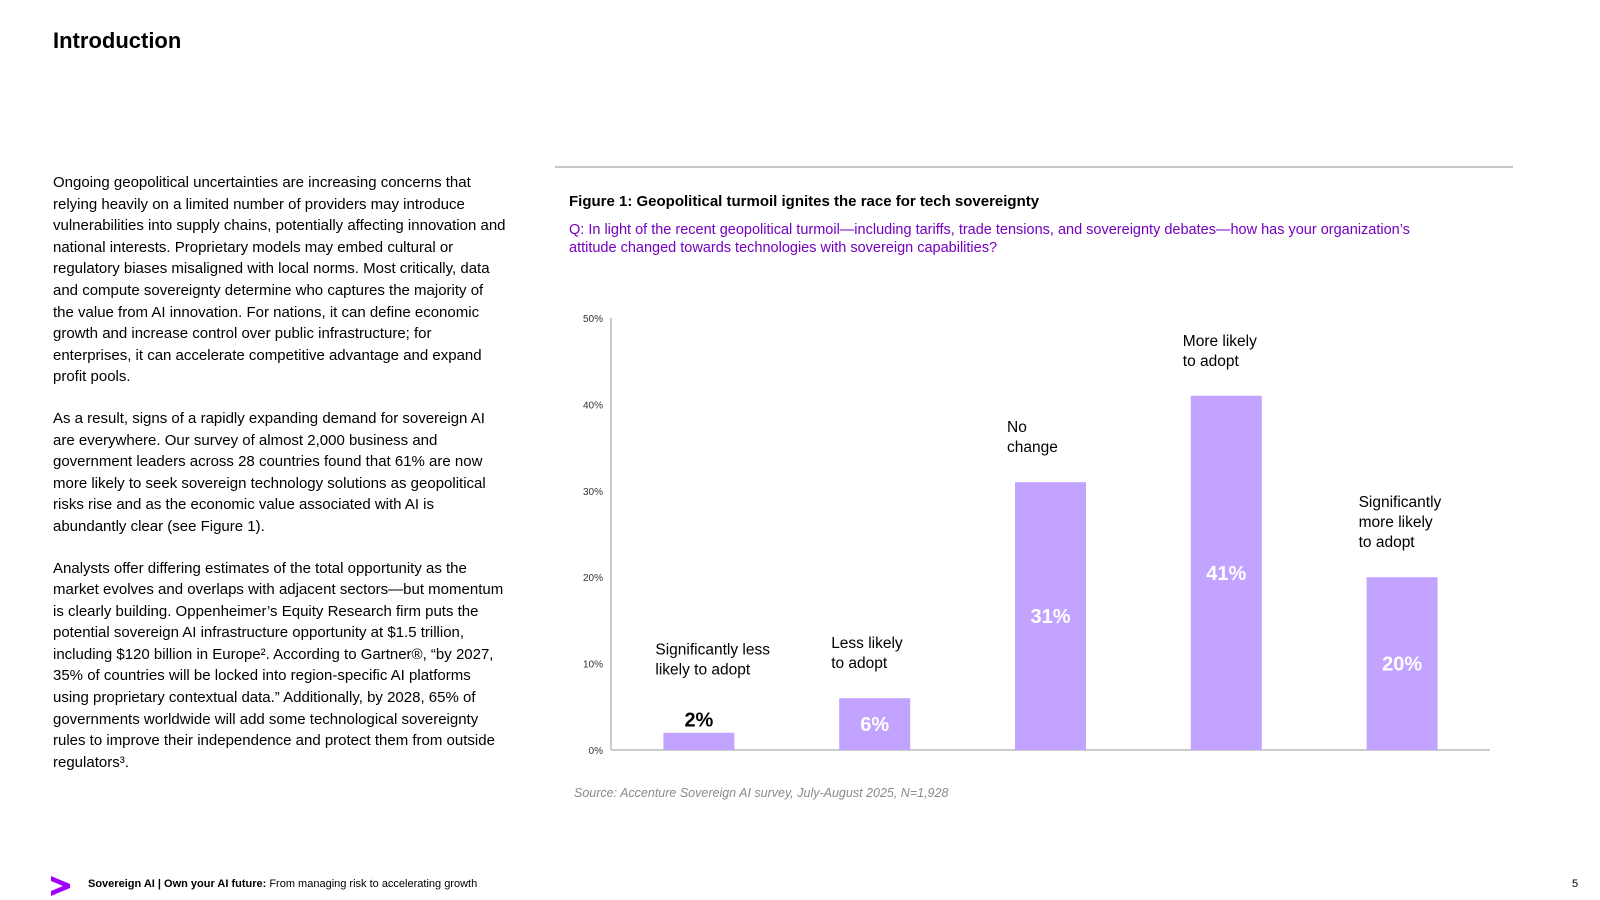 This screenshot has height=900, width=1600. What do you see at coordinates (177, 884) in the screenshot?
I see `footer-brand-bold: Sovereign AI | Own your AI future:` at bounding box center [177, 884].